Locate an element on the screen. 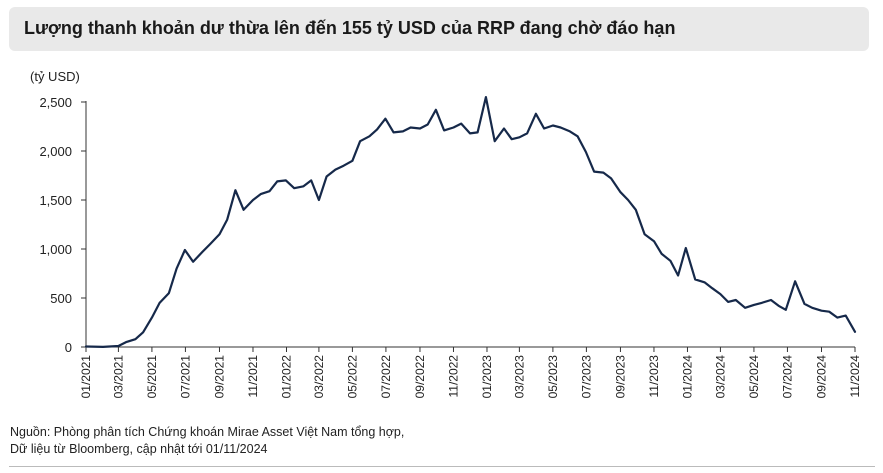 This screenshot has height=473, width=883. x-tick-label: 01/2021 is located at coordinates (86, 377).